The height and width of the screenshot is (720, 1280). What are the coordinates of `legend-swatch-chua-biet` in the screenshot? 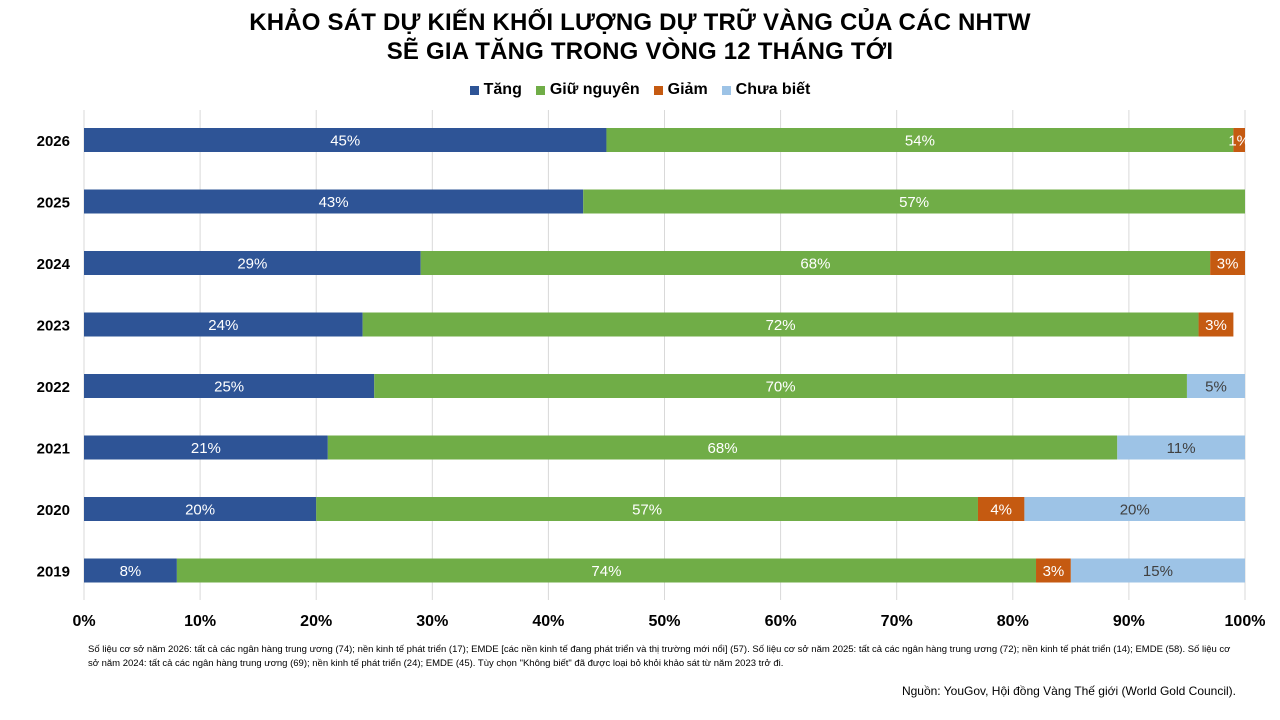 It's located at (726, 90).